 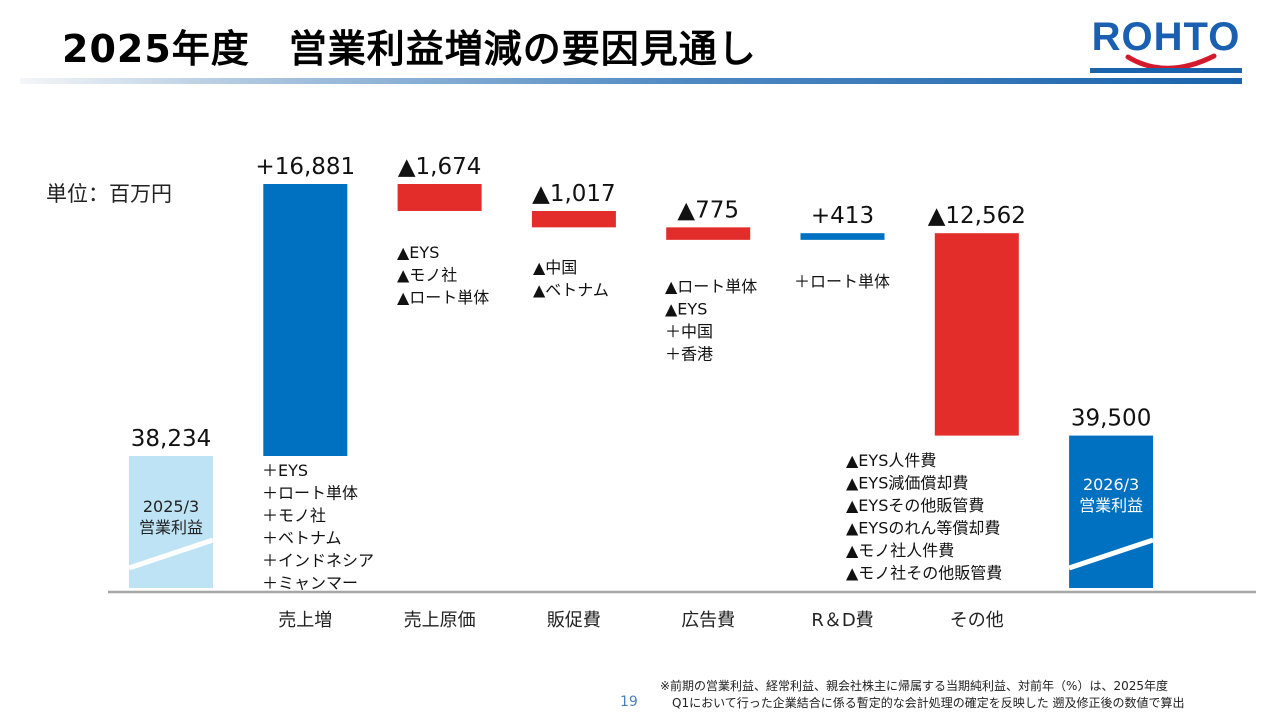 I want to click on value-label: ▲1,674, so click(x=440, y=167).